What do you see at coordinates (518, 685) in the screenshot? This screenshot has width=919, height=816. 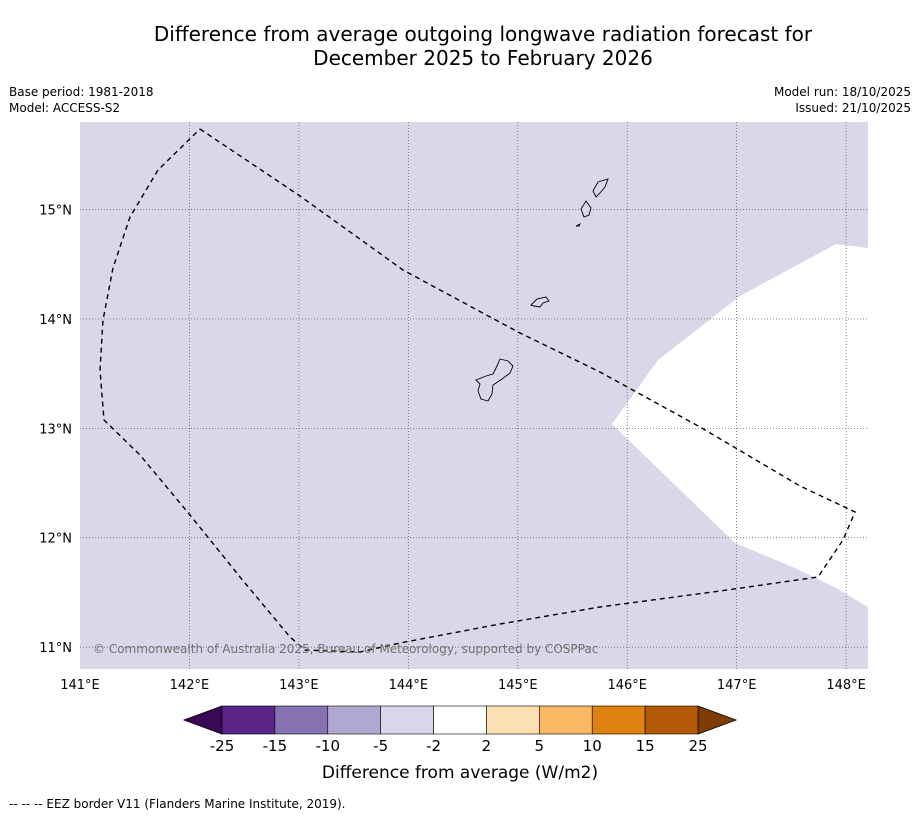 I see `lon-tick-label: 145°E` at bounding box center [518, 685].